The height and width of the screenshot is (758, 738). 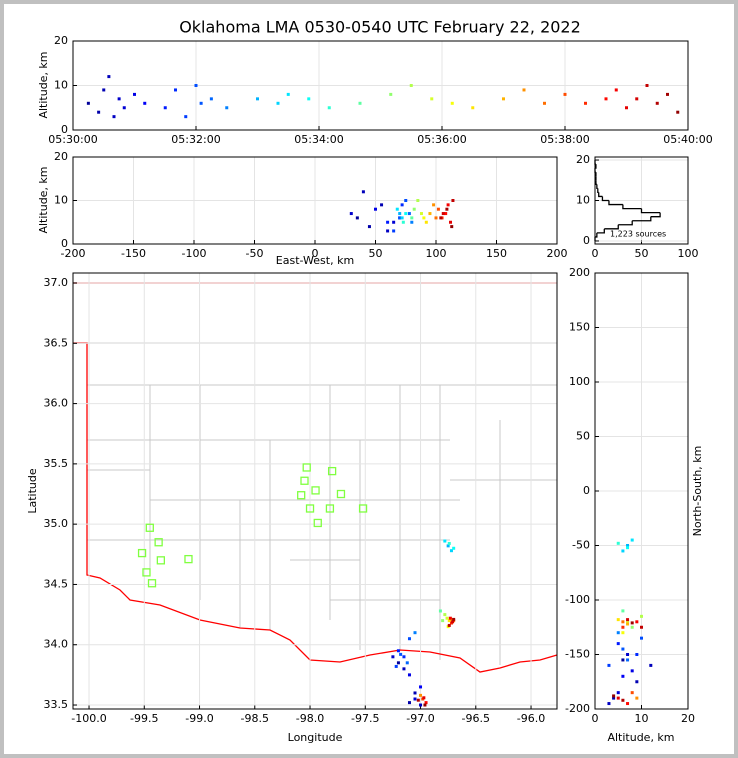 What do you see at coordinates (56, 463) in the screenshot?
I see `y-tick-label: 35.5` at bounding box center [56, 463].